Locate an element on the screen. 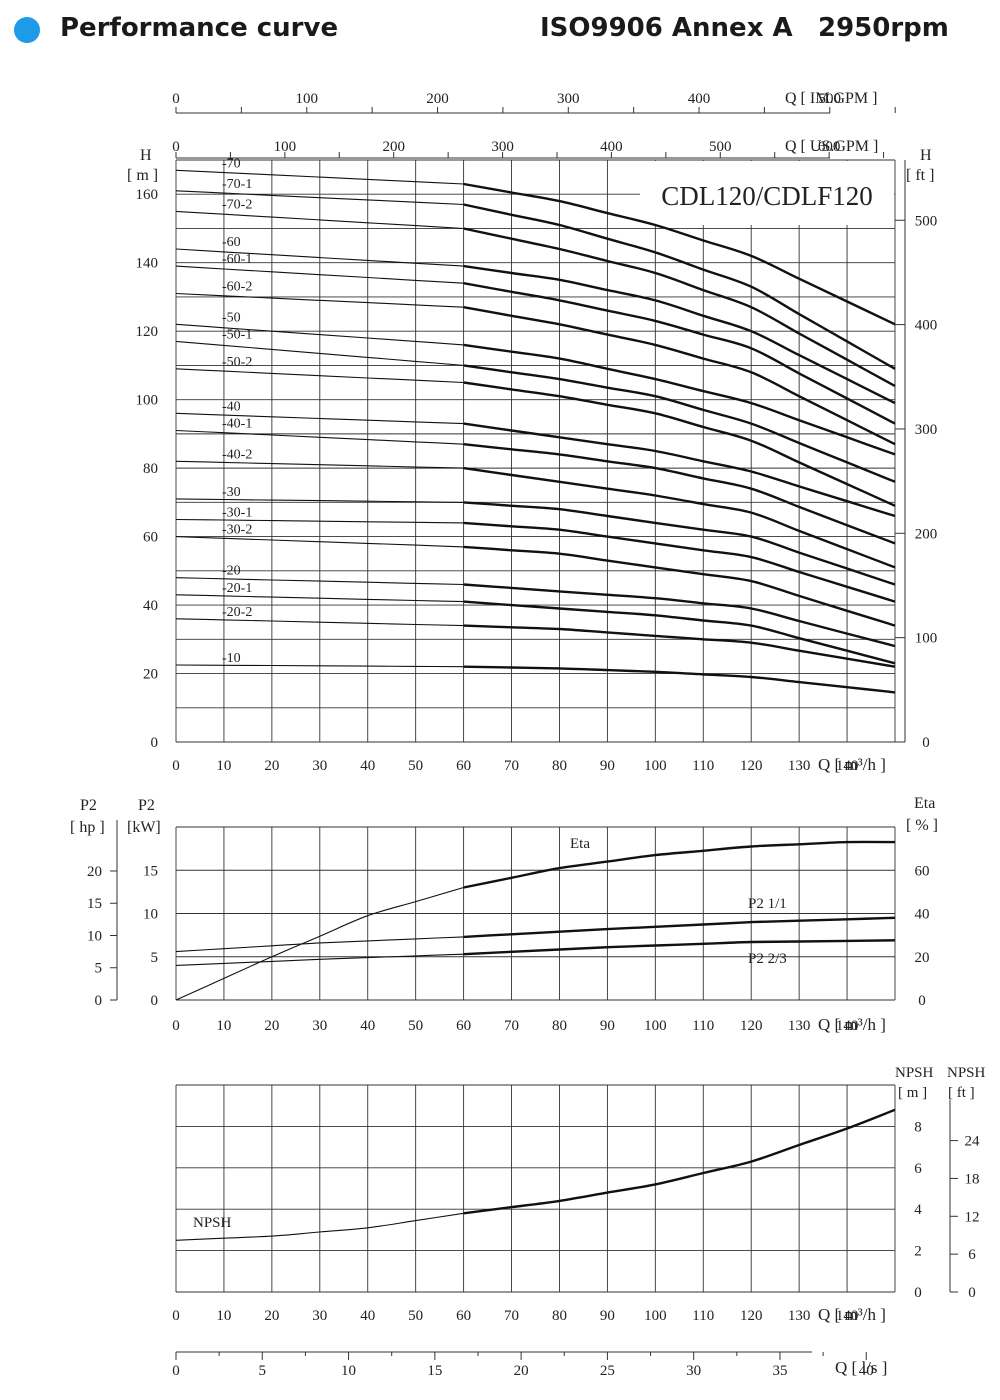 The height and width of the screenshot is (1400, 1000). usgpm-tick-label: 500 is located at coordinates (720, 147).